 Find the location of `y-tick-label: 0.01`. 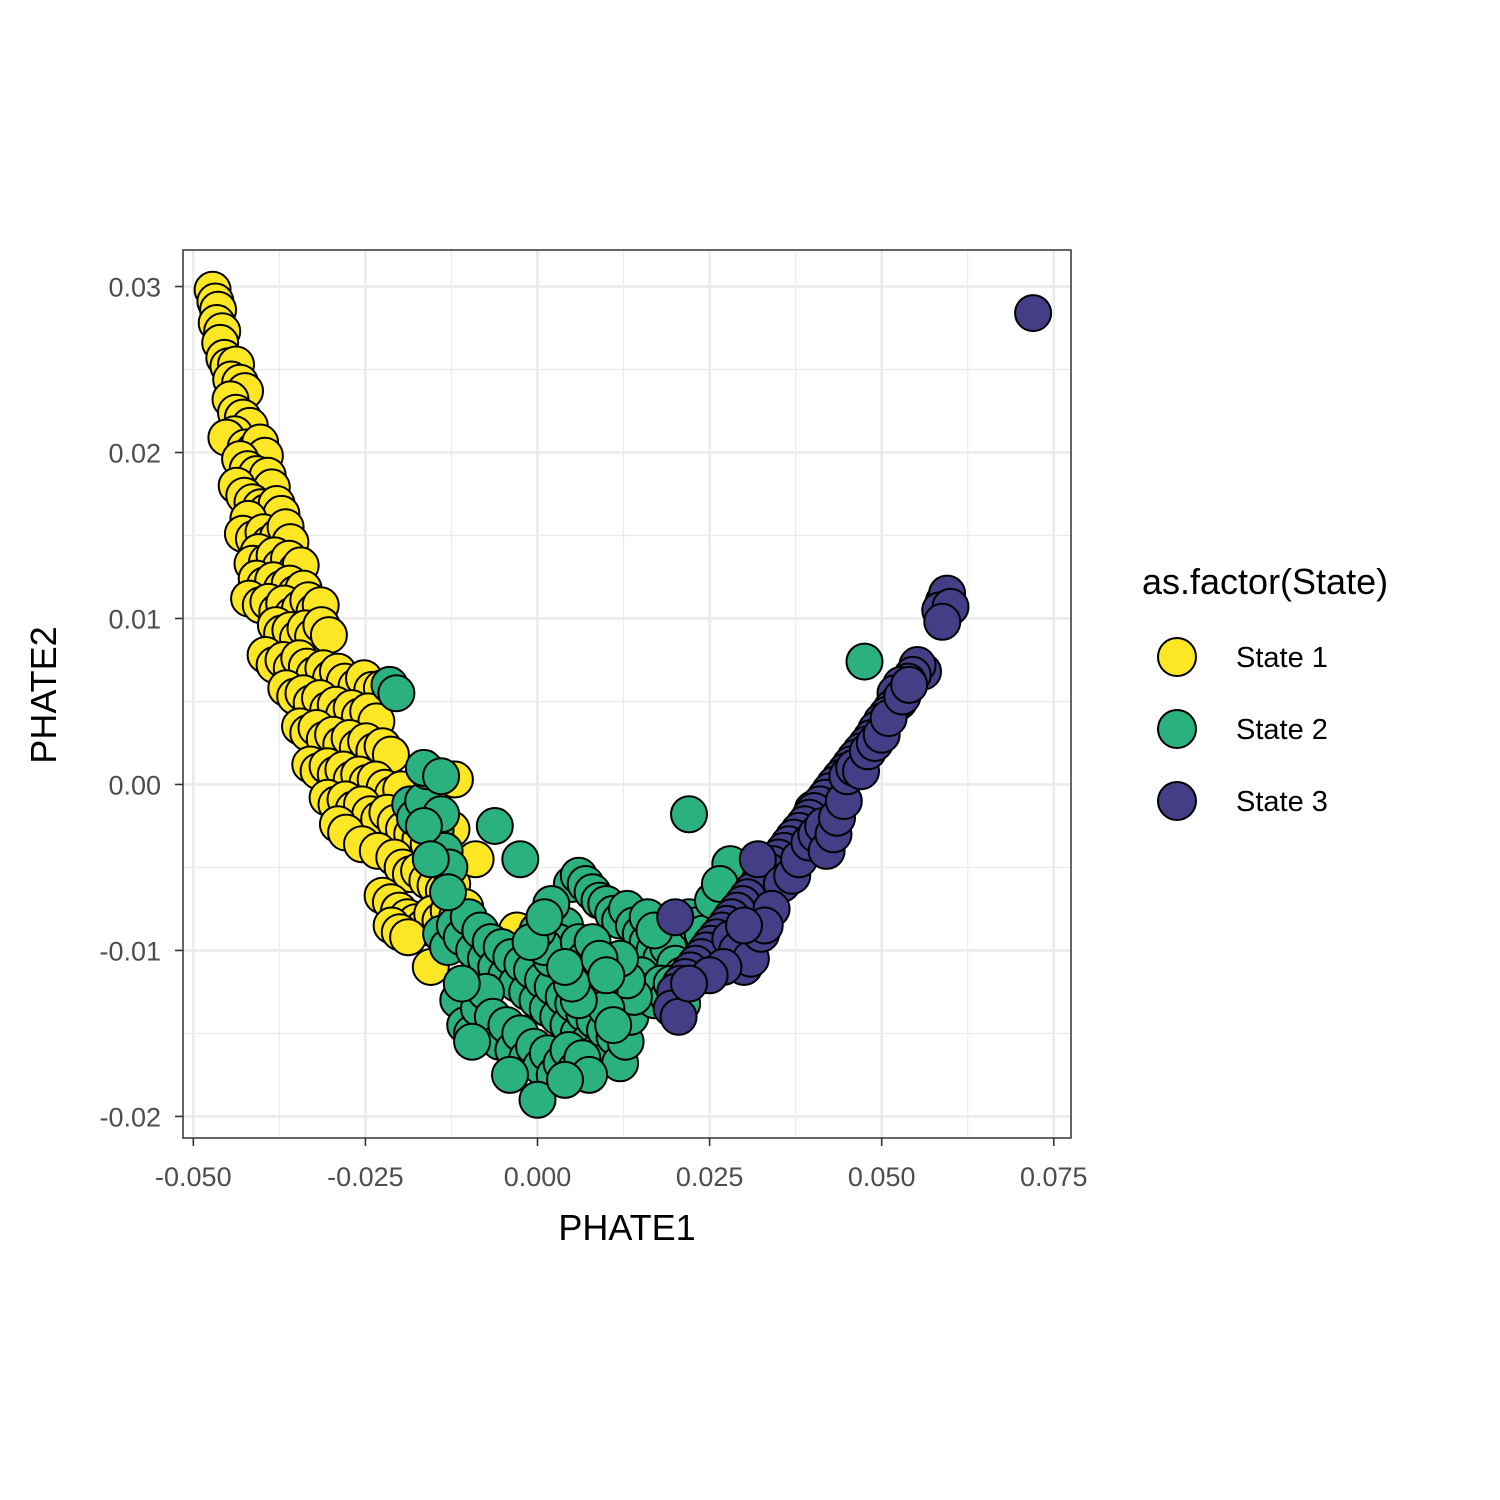

y-tick-label: 0.01 is located at coordinates (134, 619).